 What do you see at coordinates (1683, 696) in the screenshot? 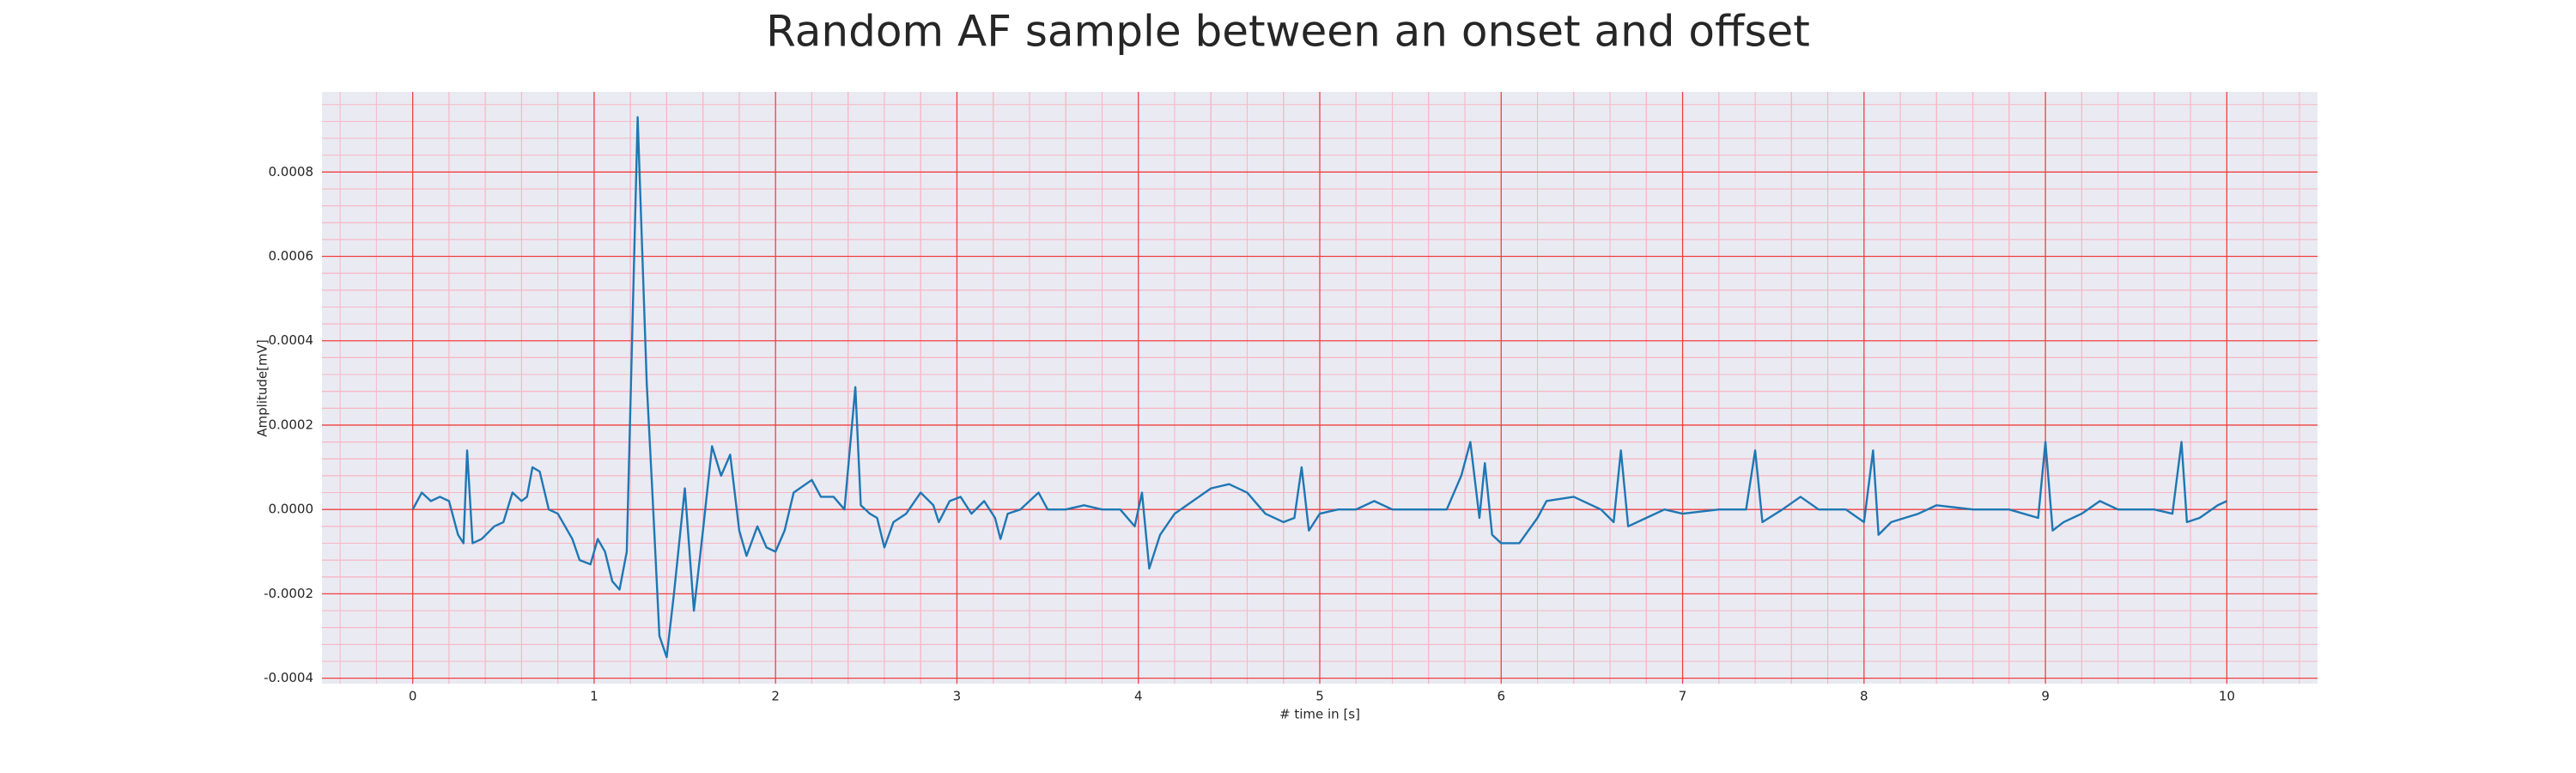
I see `x-tick-label: 7` at bounding box center [1683, 696].